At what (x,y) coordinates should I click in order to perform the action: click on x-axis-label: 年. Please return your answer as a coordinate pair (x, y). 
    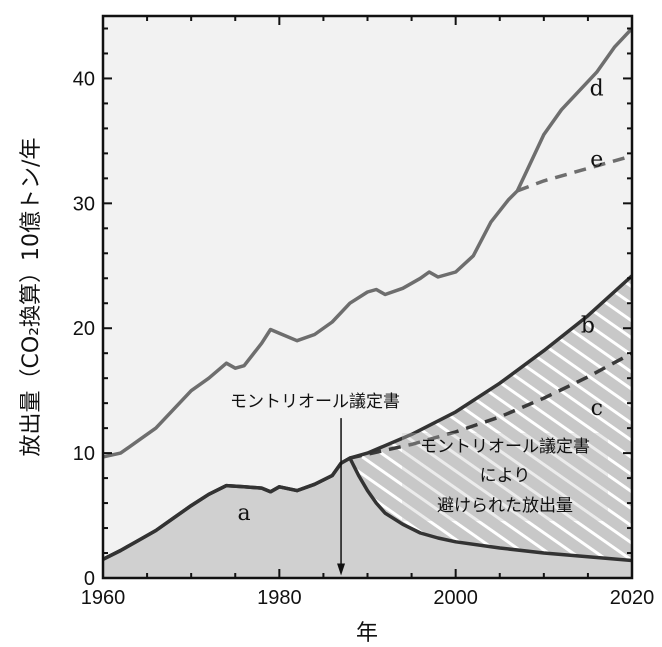
    Looking at the image, I should click on (367, 633).